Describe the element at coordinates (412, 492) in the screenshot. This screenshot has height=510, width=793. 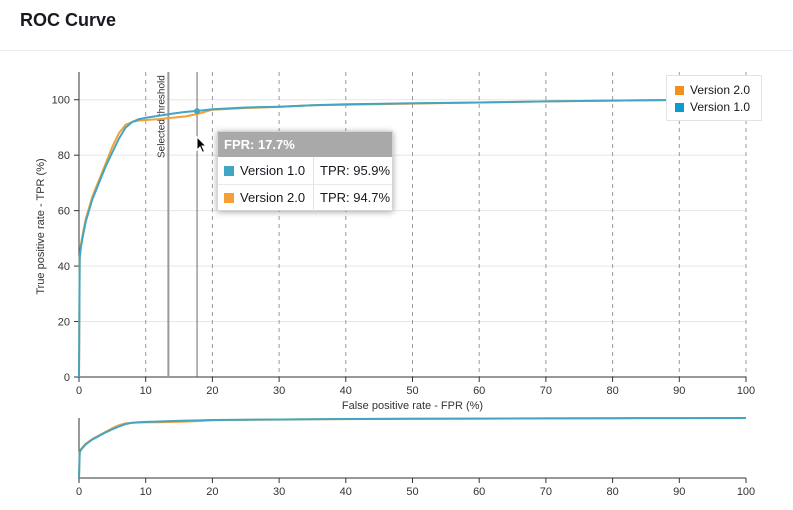
I see `nav-x-tick-label: 50` at that location.